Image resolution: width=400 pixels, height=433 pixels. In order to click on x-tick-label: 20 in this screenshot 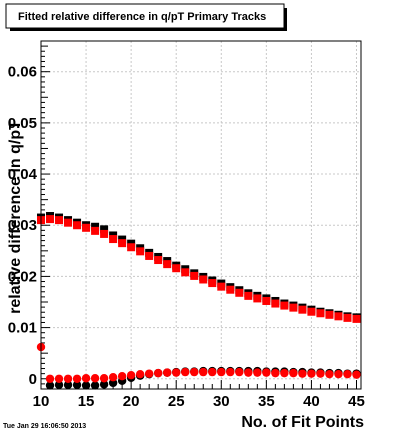, I will do `click(131, 401)`.